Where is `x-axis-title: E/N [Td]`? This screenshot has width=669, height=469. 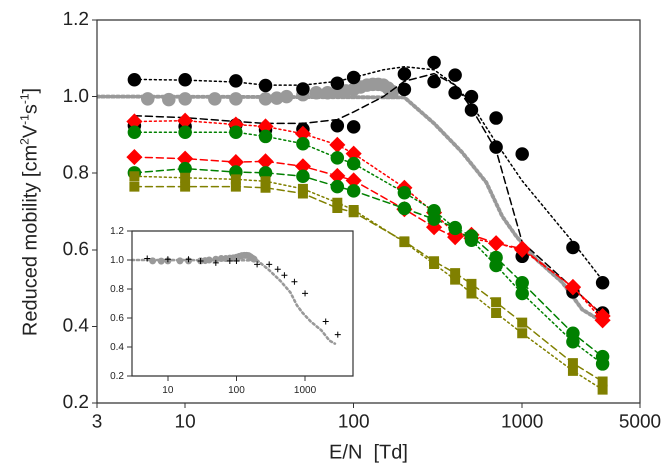 x-axis-title: E/N [Td] is located at coordinates (368, 453).